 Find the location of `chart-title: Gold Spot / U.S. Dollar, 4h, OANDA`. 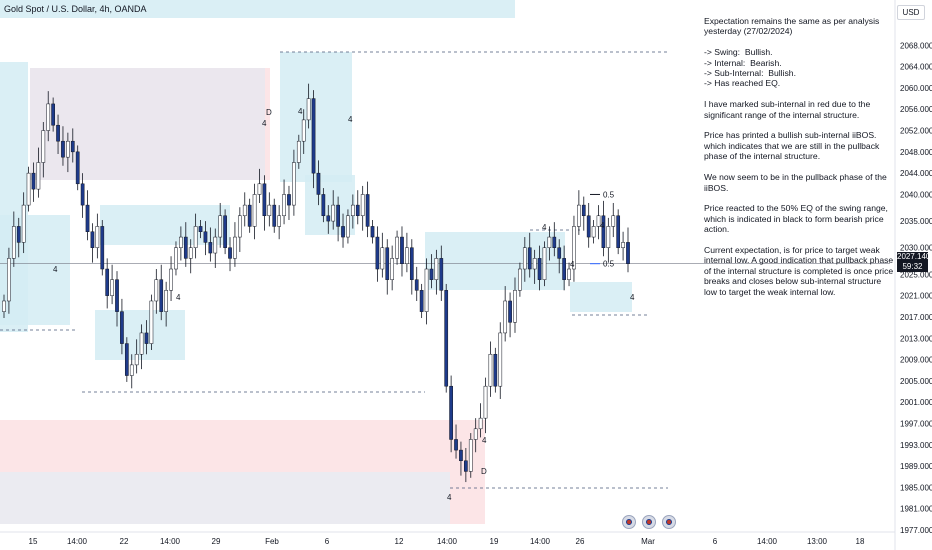

chart-title: Gold Spot / U.S. Dollar, 4h, OANDA is located at coordinates (75, 9).